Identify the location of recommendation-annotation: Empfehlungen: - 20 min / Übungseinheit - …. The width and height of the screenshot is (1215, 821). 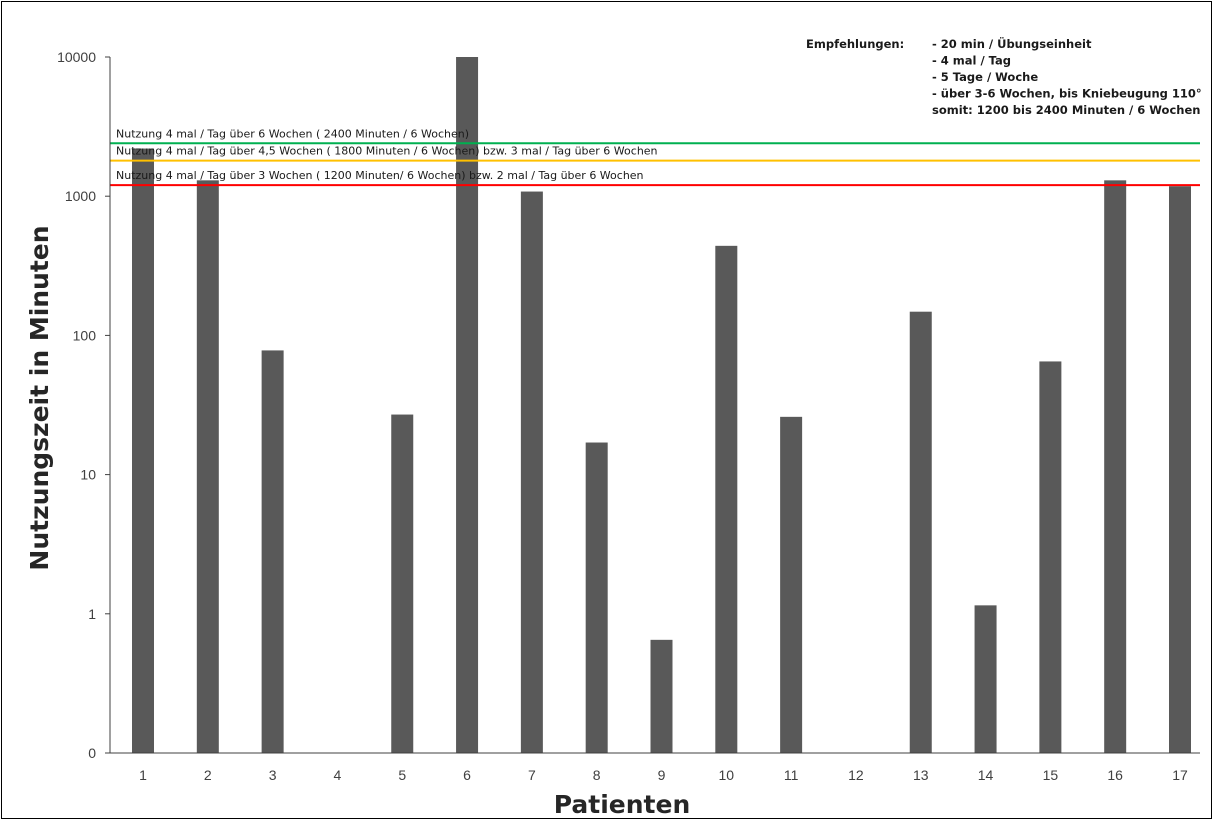
(1004, 76).